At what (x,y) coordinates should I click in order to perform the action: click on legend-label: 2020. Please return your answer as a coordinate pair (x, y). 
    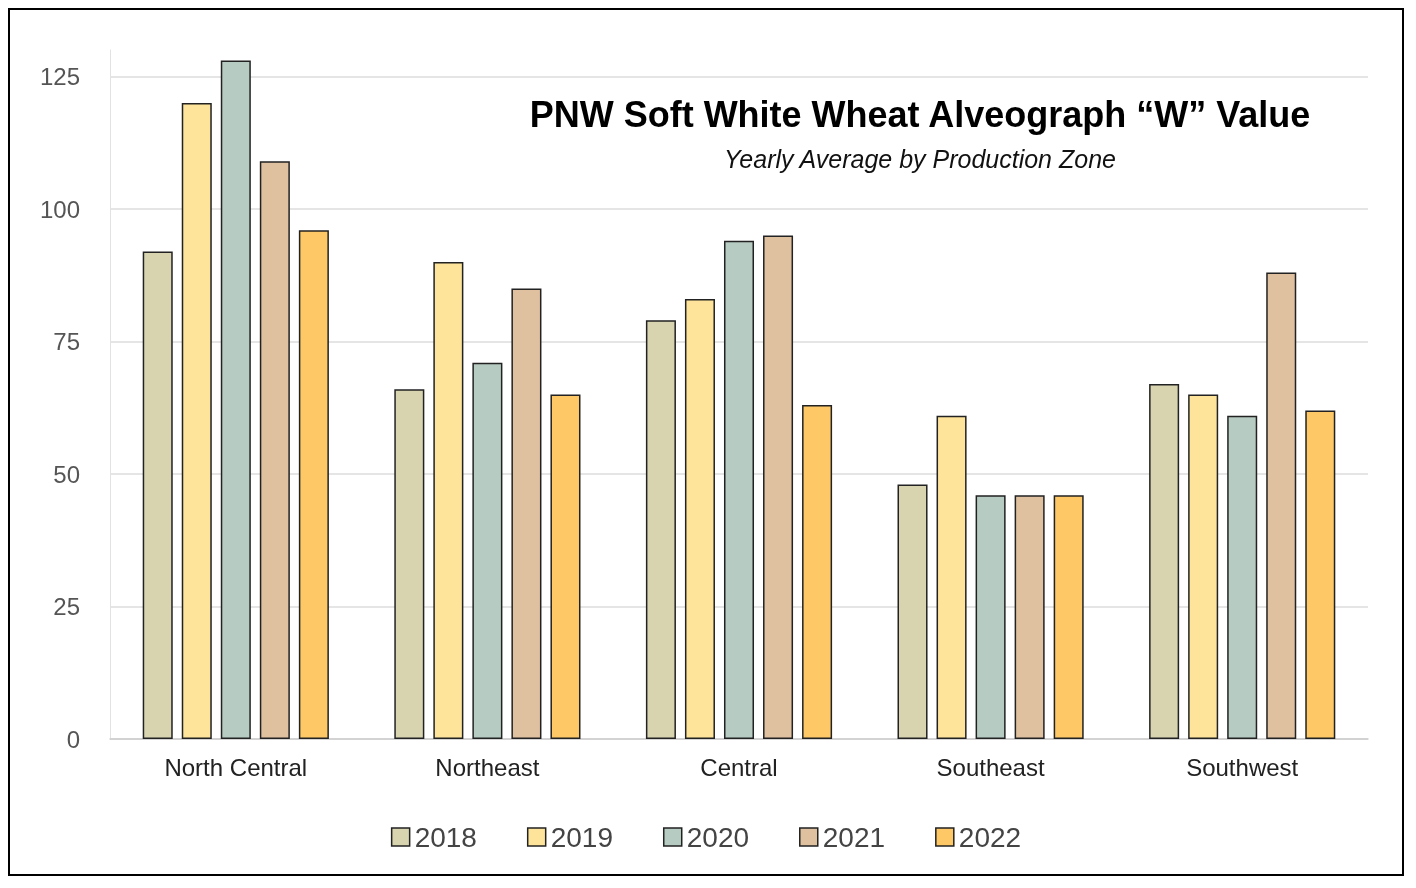
    Looking at the image, I should click on (718, 837).